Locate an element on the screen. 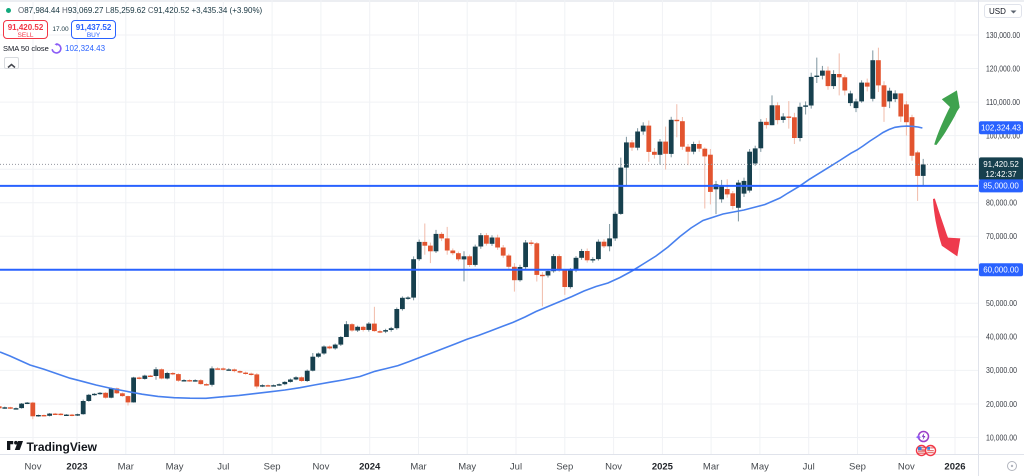 The width and height of the screenshot is (1024, 476). svg-text: 40,000.00 is located at coordinates (1001, 337).